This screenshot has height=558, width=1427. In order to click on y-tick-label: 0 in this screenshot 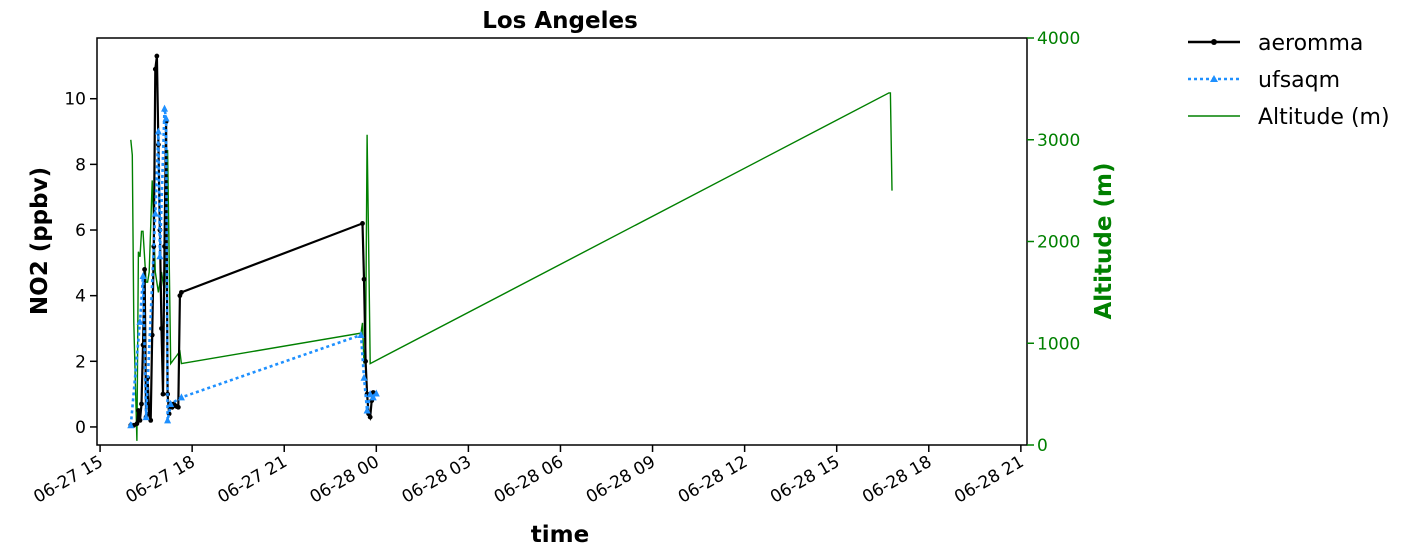, I will do `click(80, 428)`.